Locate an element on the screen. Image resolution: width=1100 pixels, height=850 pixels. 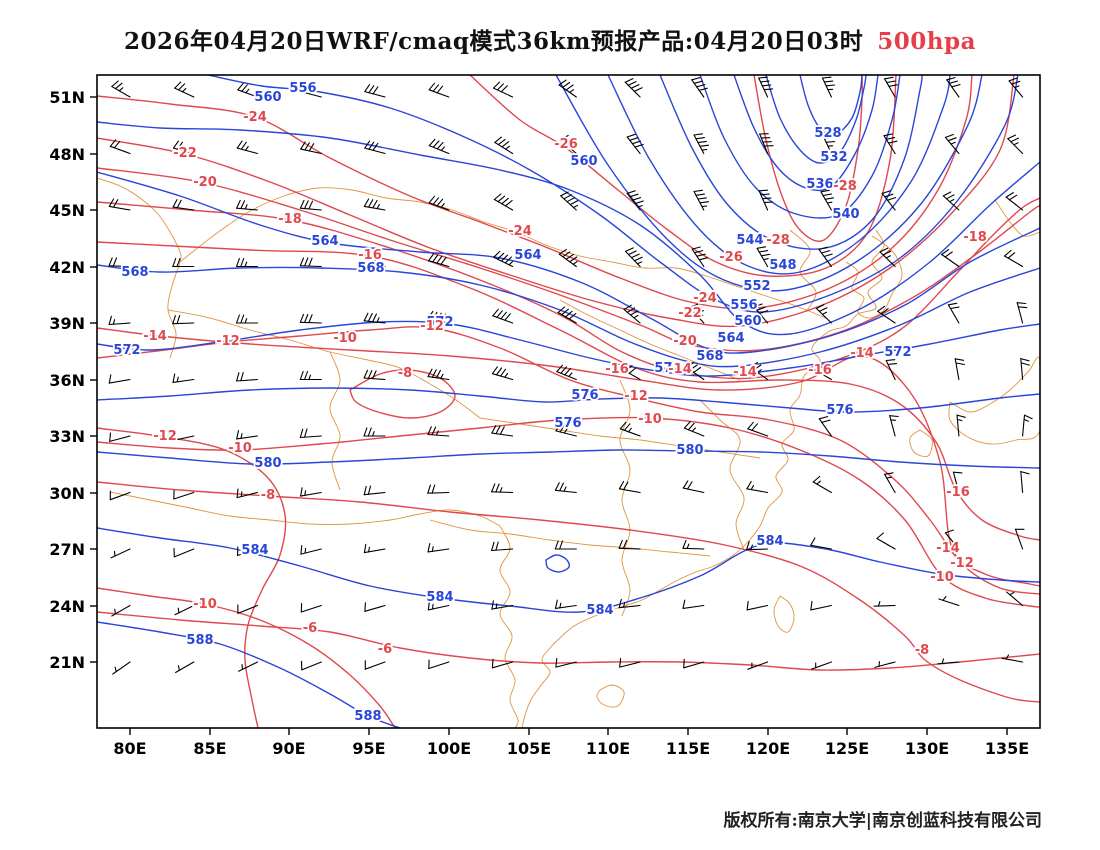
contour-label: -24 is located at coordinates (520, 231).